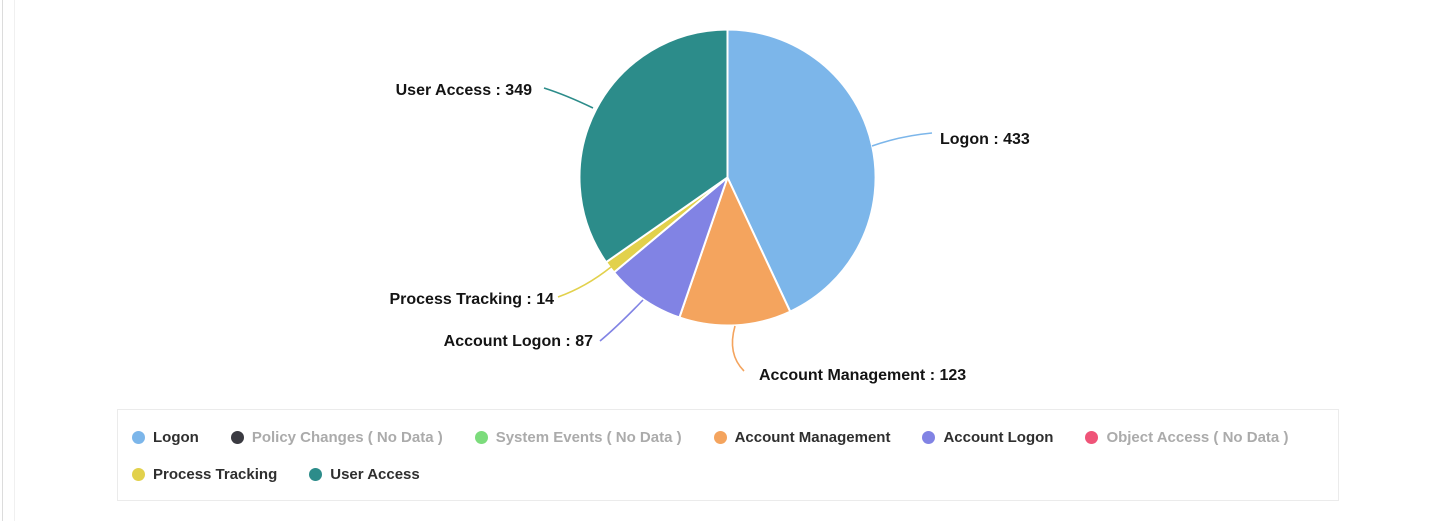 The height and width of the screenshot is (521, 1452). Describe the element at coordinates (568, 98) in the screenshot. I see `pie-leader-line-user-access` at that location.